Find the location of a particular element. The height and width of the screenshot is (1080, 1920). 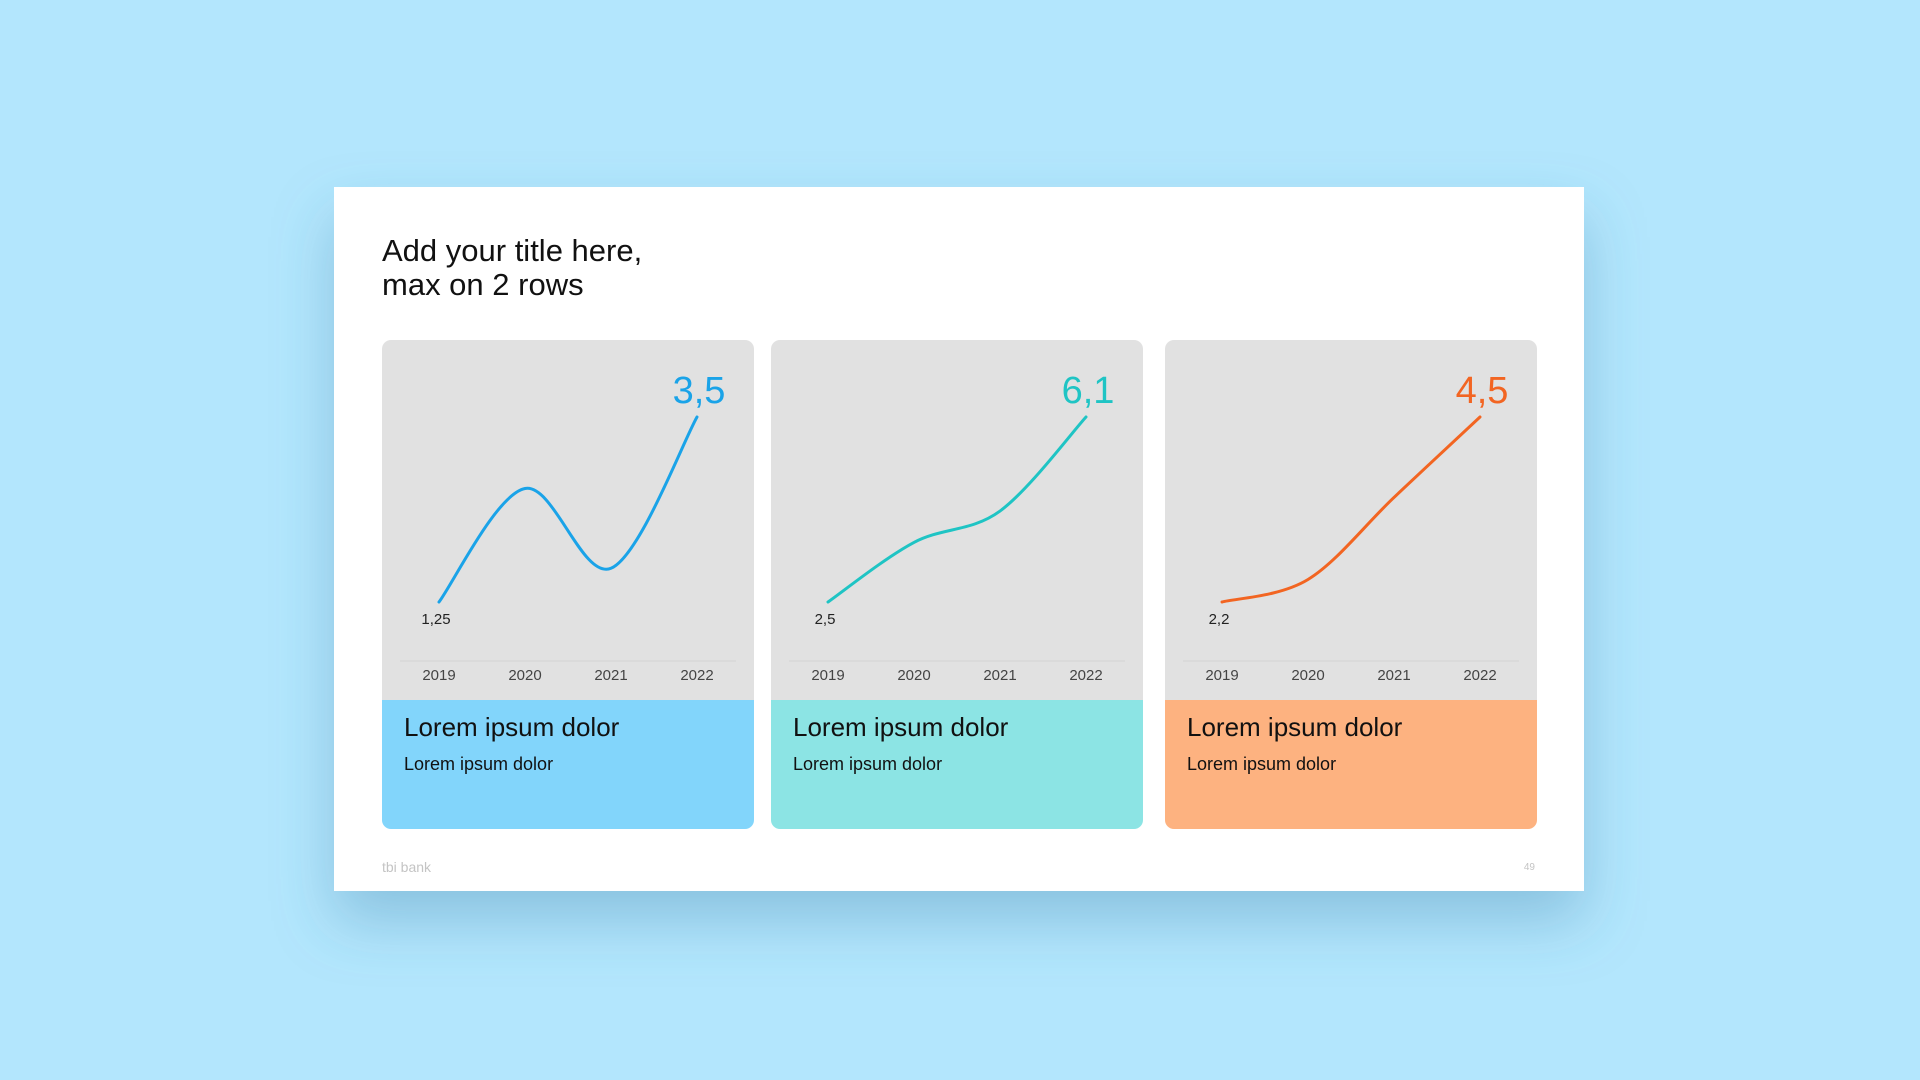

value-label: 3,5 is located at coordinates (699, 391).